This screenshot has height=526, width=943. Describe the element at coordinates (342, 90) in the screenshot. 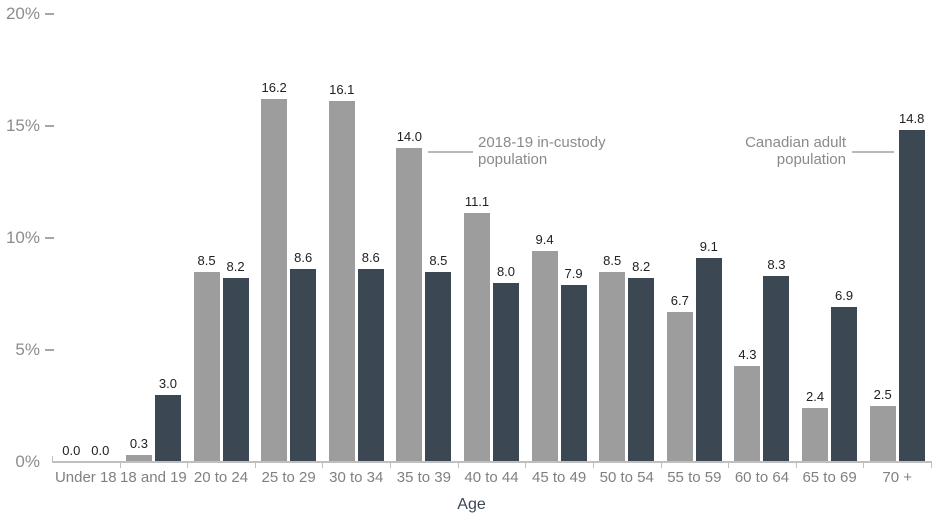

I see `bar-value-label: 16.1` at that location.